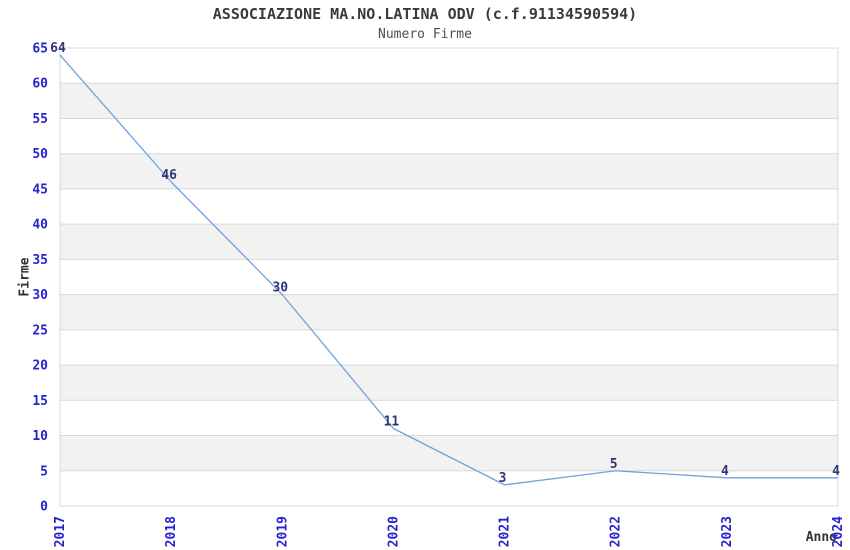  What do you see at coordinates (40, 154) in the screenshot?
I see `y-tick-label: 50` at bounding box center [40, 154].